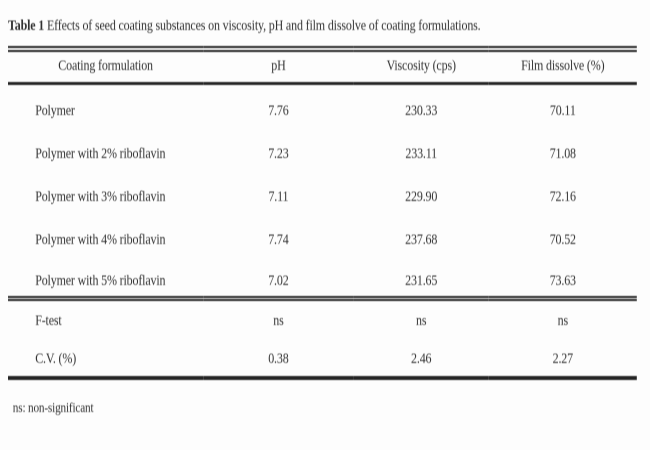 This screenshot has width=650, height=450. Describe the element at coordinates (562, 240) in the screenshot. I see `cell-film-dissolve: 70.52` at that location.